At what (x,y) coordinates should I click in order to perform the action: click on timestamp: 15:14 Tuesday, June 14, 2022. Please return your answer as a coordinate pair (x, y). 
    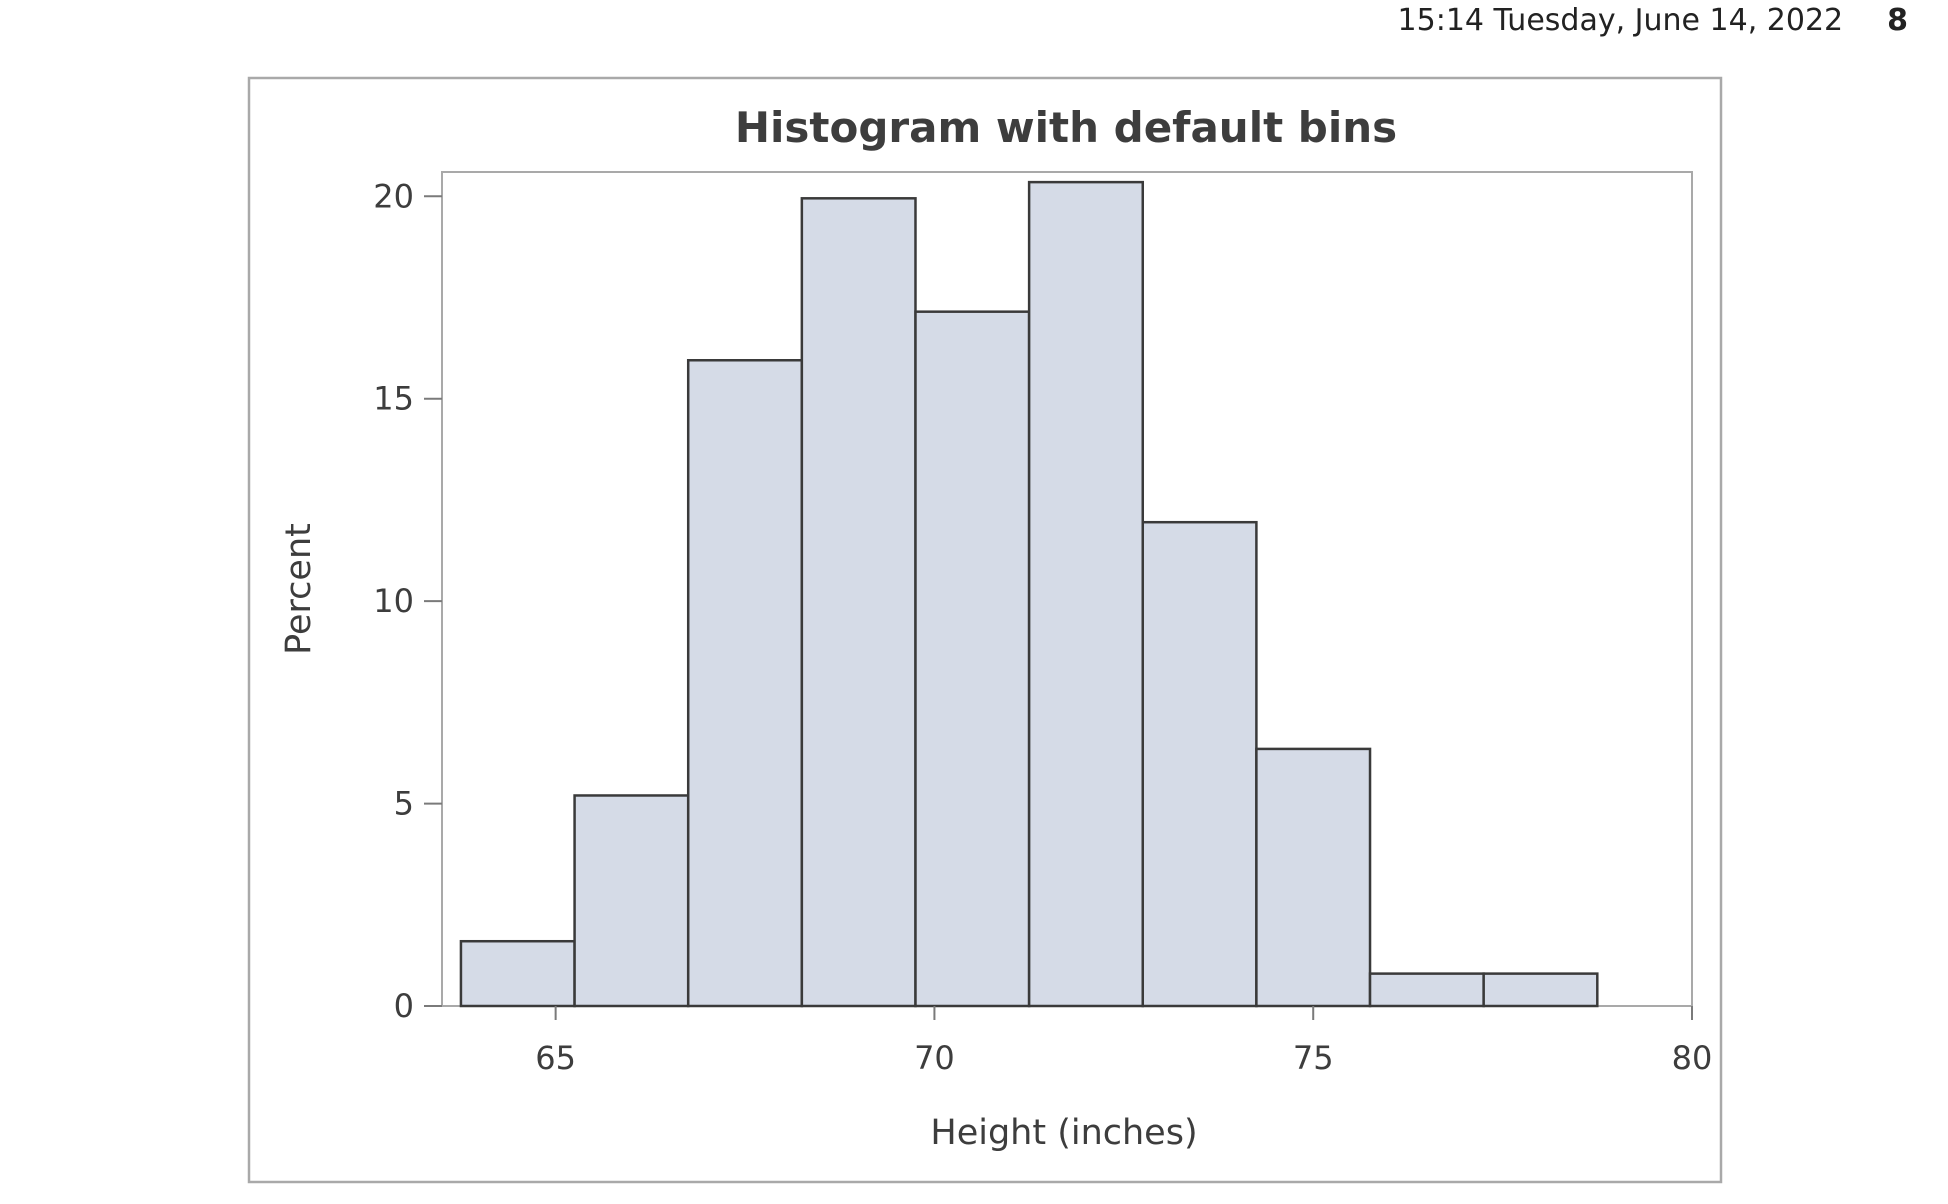
    Looking at the image, I should click on (1620, 20).